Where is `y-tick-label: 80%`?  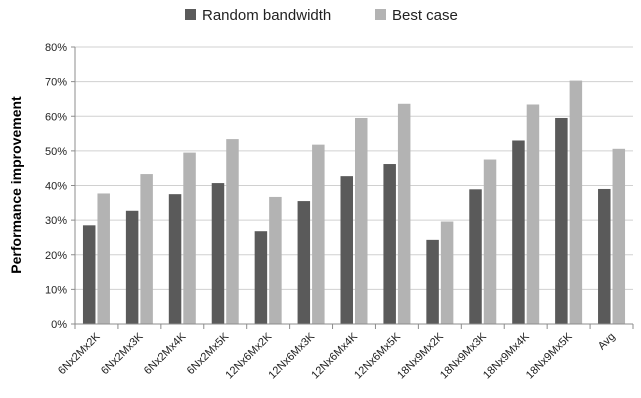 y-tick-label: 80% is located at coordinates (56, 48).